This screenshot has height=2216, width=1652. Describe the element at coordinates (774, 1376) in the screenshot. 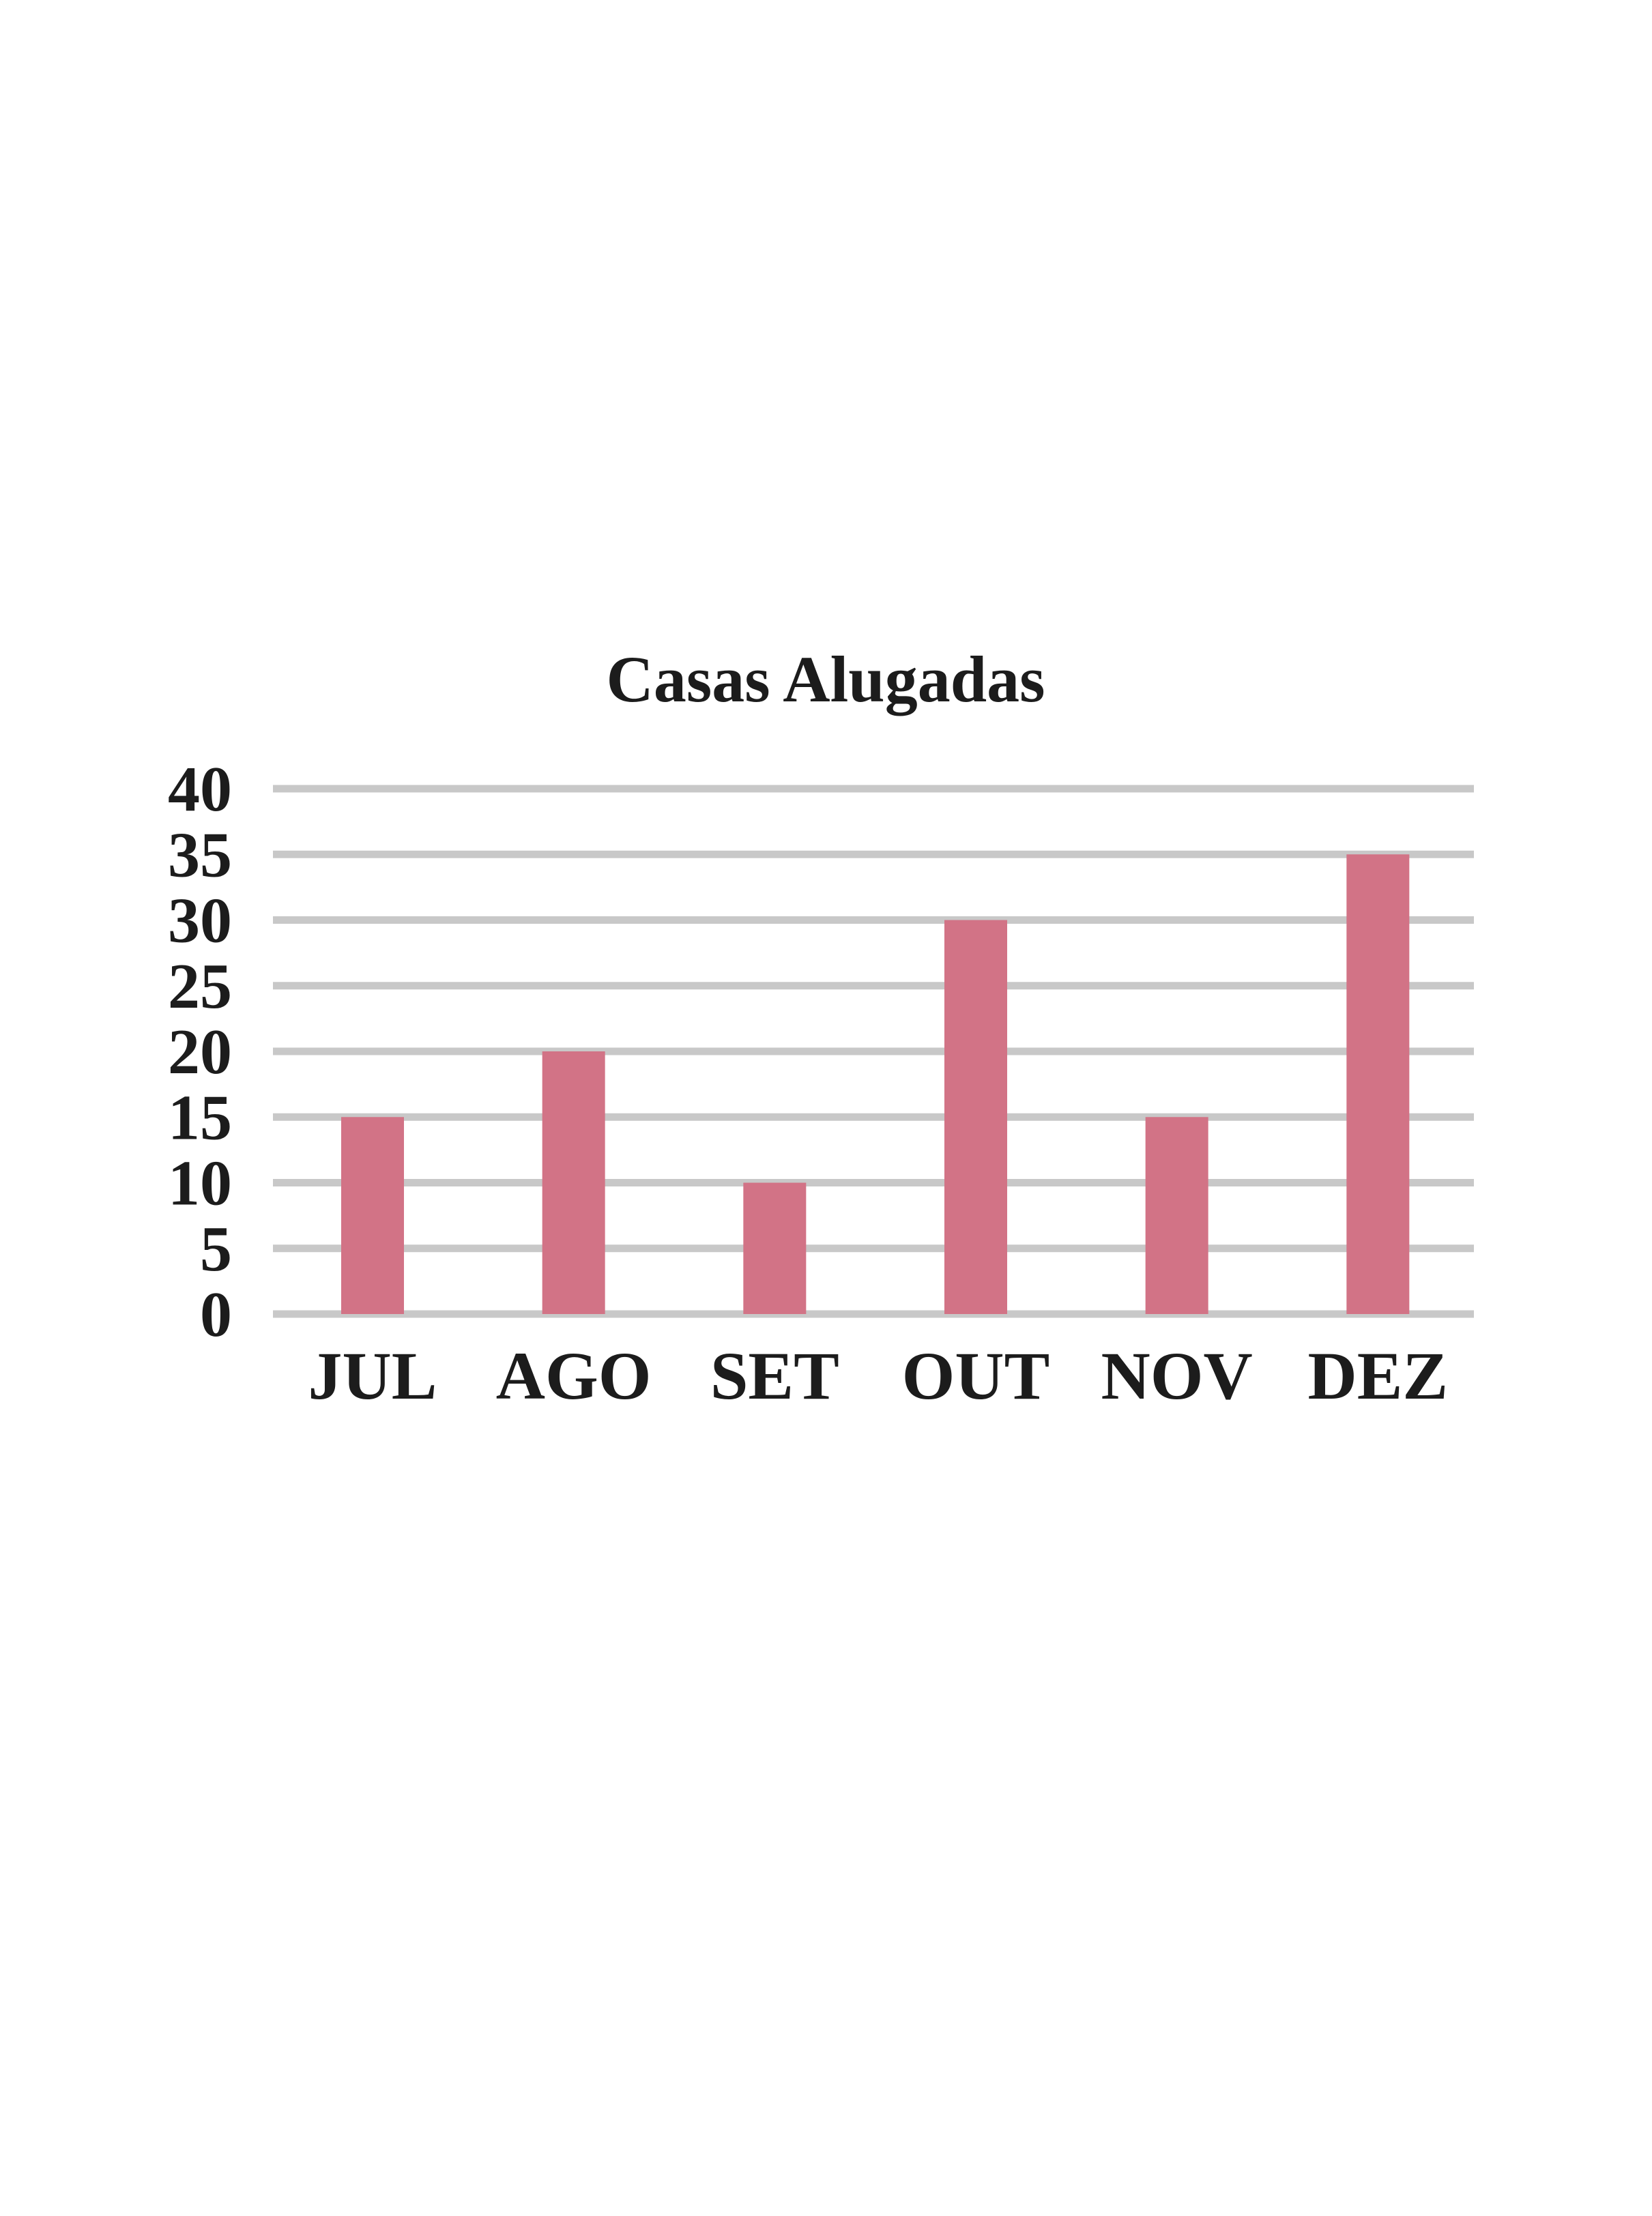

I see `x-category-label: SET` at that location.